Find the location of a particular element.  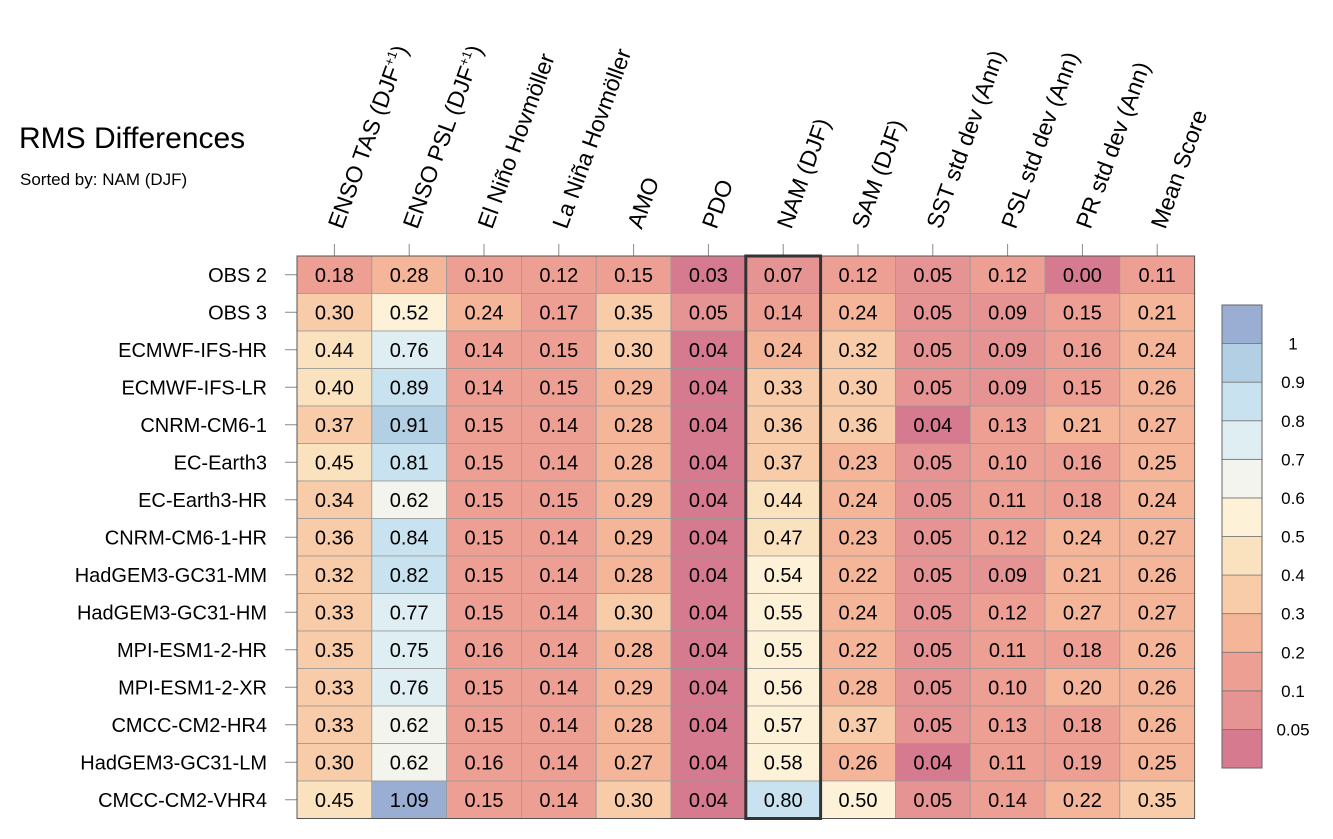

cell-value: 0.00 is located at coordinates (1082, 276).